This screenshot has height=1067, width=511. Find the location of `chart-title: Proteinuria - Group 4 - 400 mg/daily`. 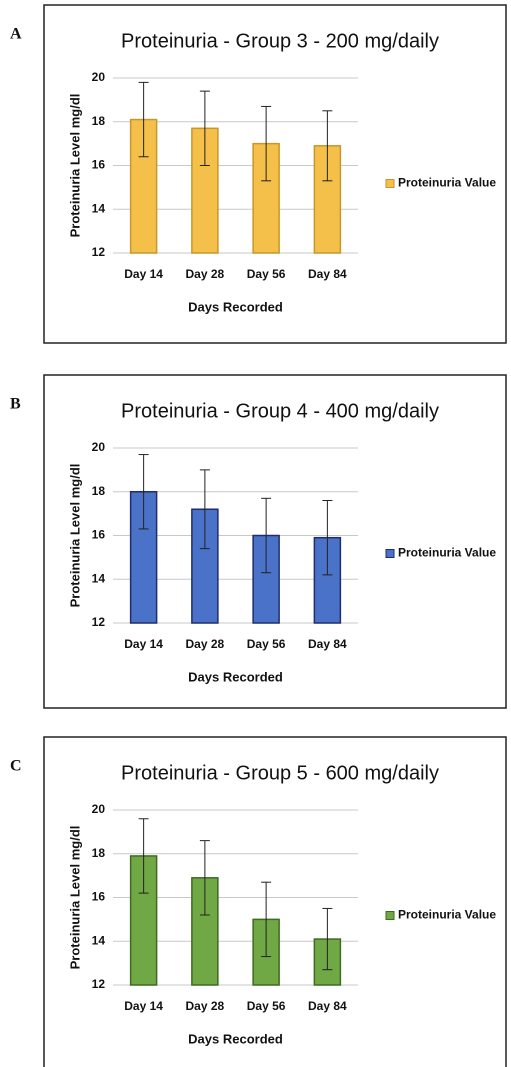

chart-title: Proteinuria - Group 4 - 400 mg/daily is located at coordinates (280, 411).